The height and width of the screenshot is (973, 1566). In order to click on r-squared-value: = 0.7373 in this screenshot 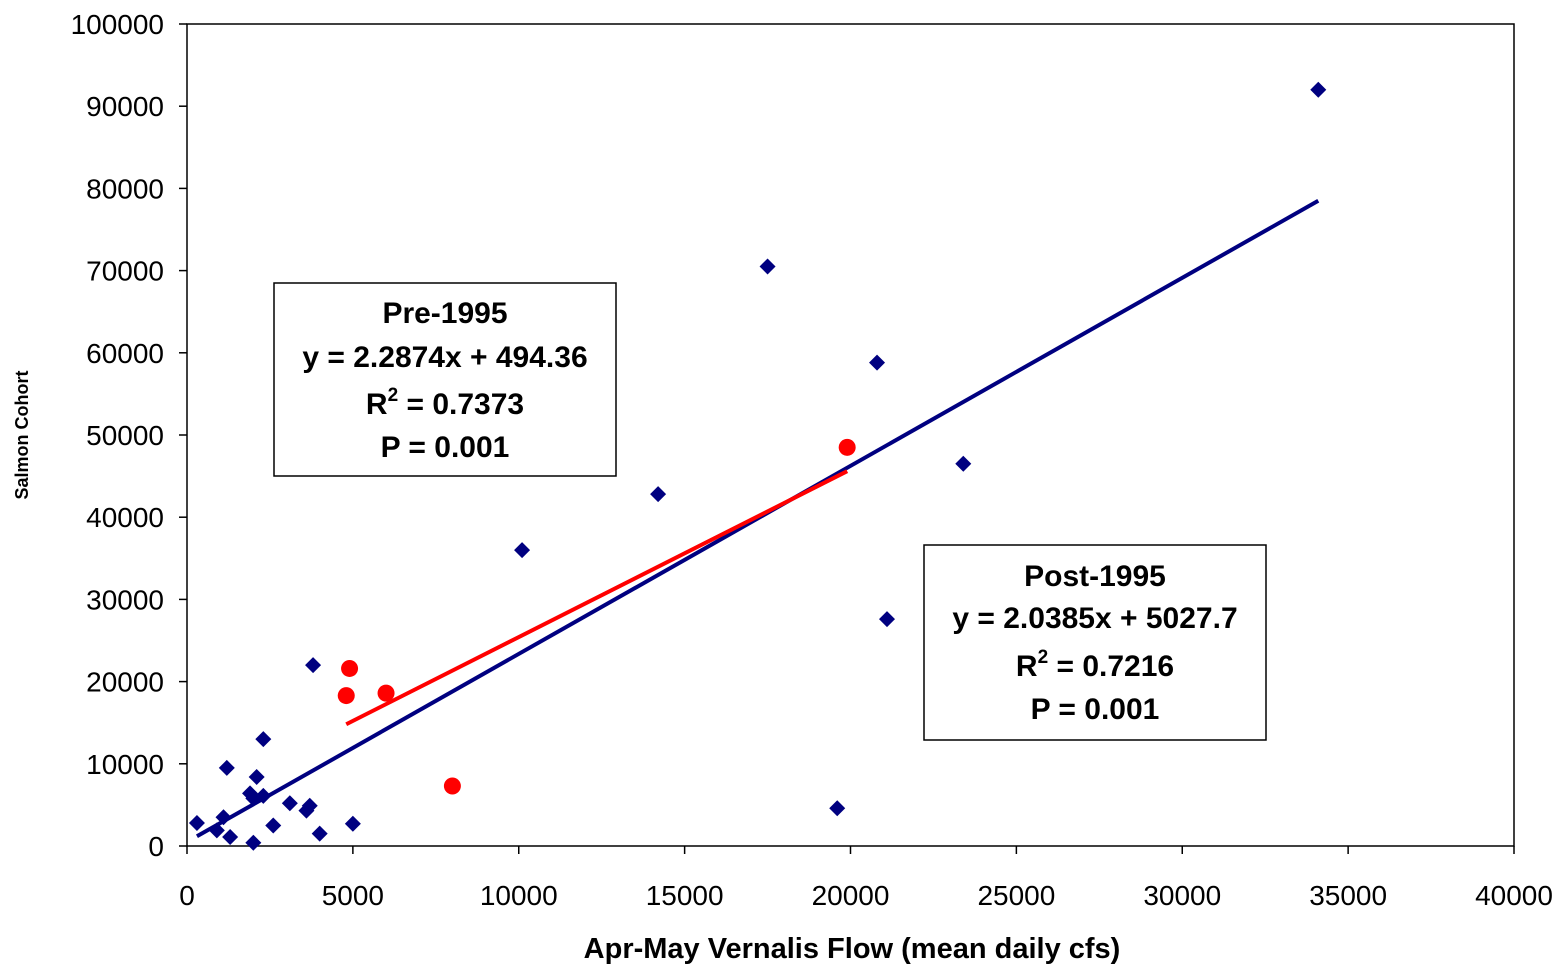, I will do `click(461, 404)`.